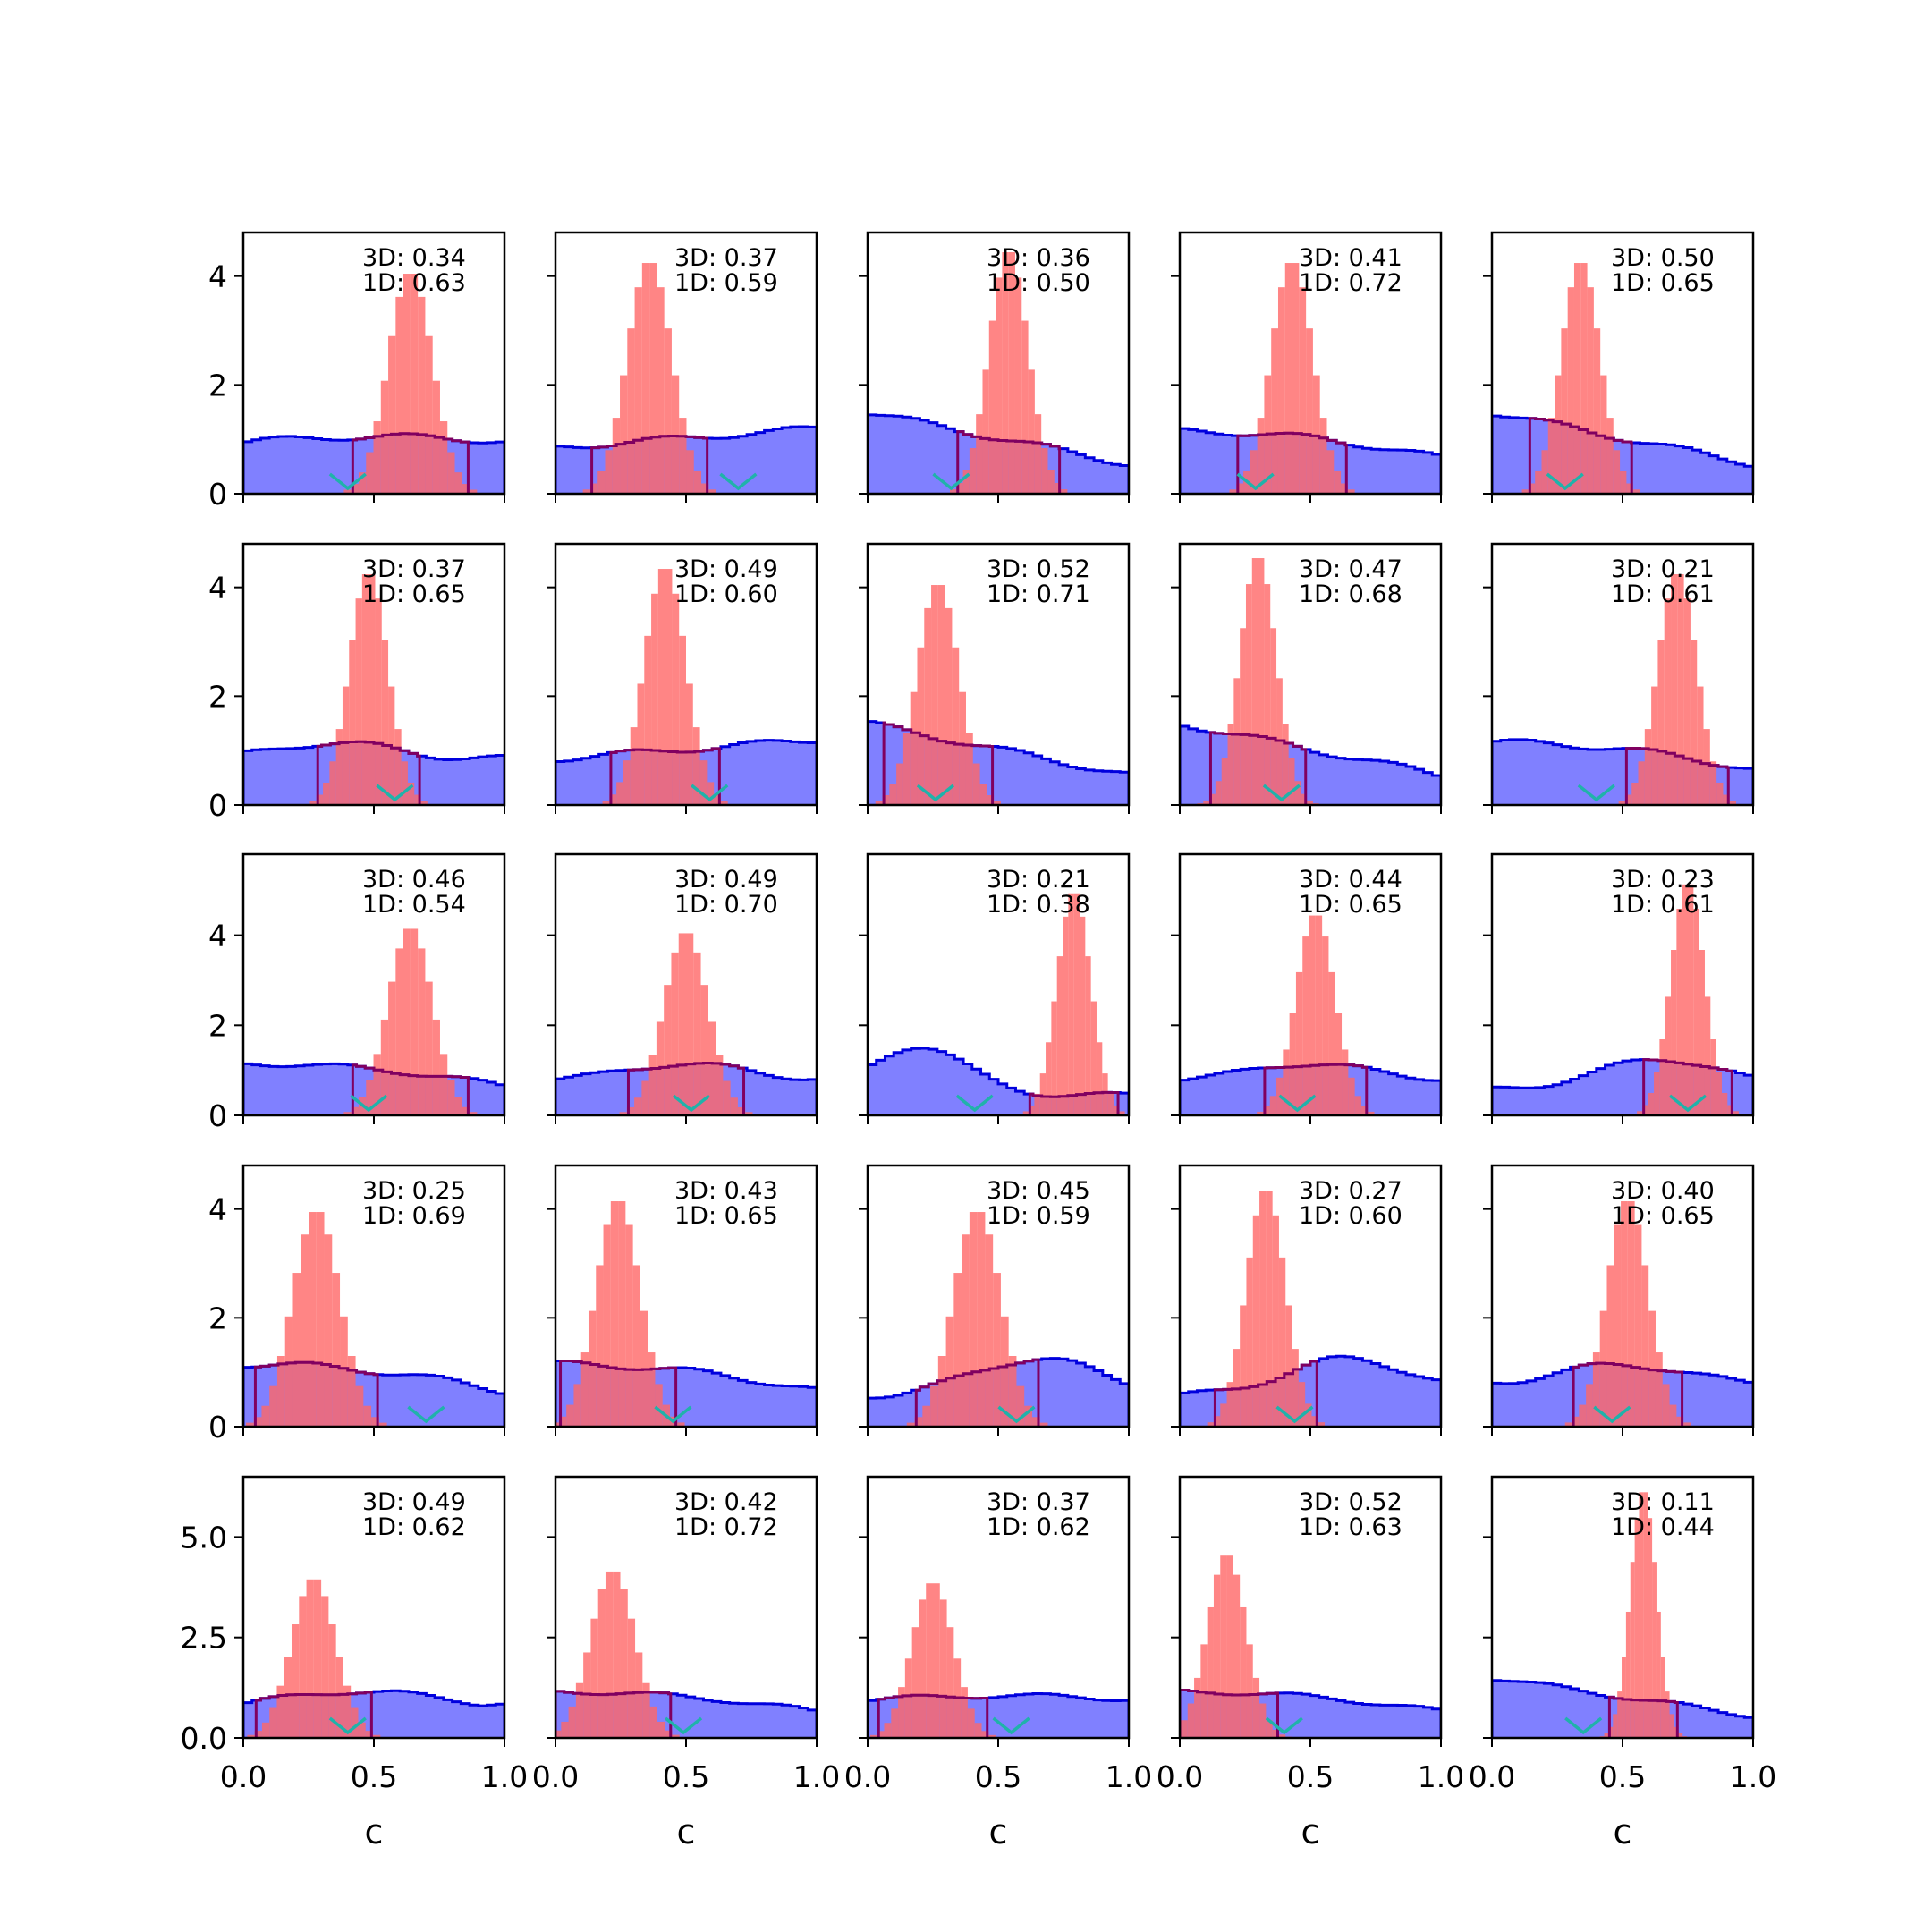  Describe the element at coordinates (1350, 880) in the screenshot. I see `annotation-3d: 3D: 0.44` at that location.